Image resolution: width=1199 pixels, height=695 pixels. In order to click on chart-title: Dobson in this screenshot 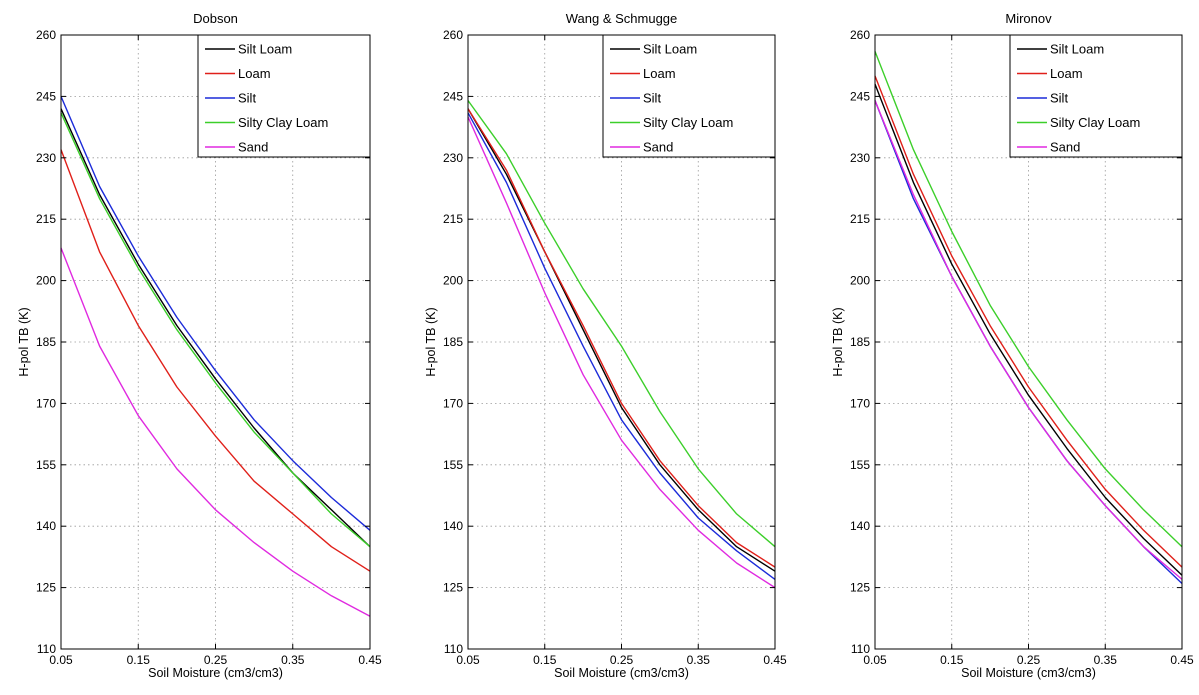, I will do `click(215, 18)`.